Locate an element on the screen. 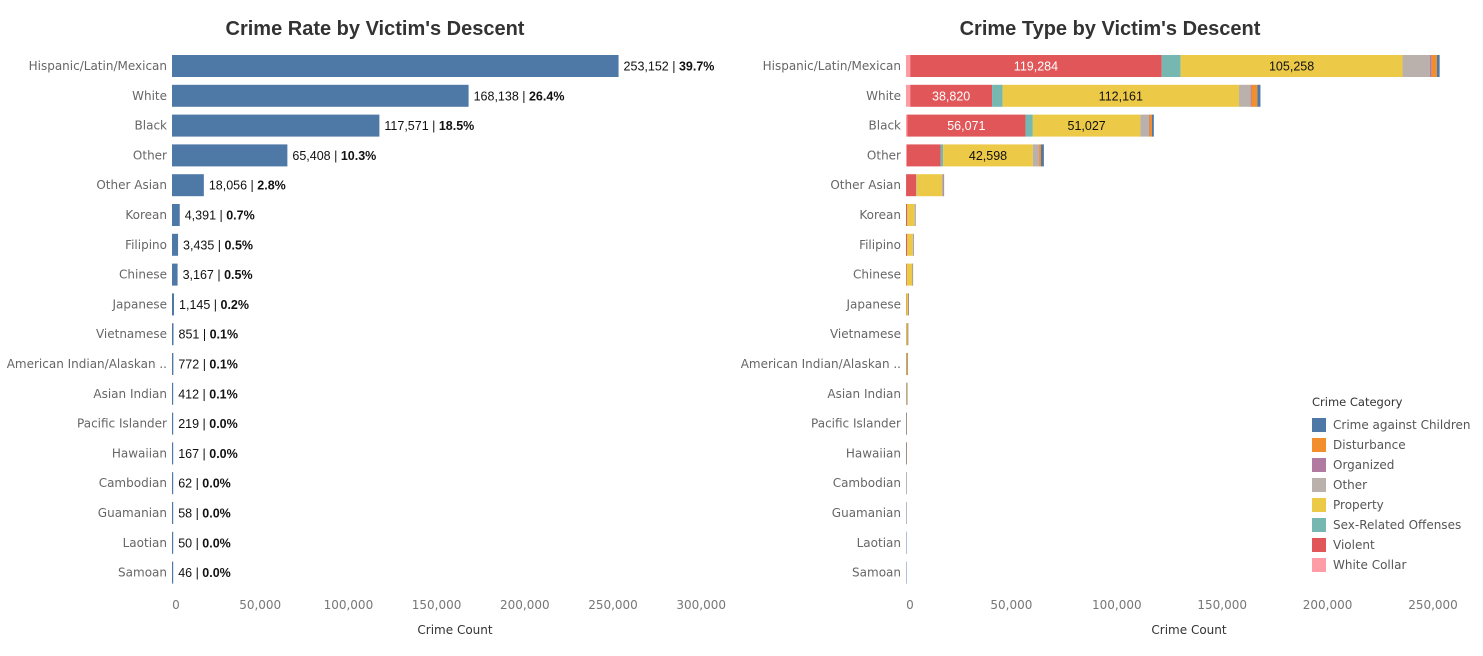 The width and height of the screenshot is (1483, 656). count-label: 167 | is located at coordinates (193, 454).